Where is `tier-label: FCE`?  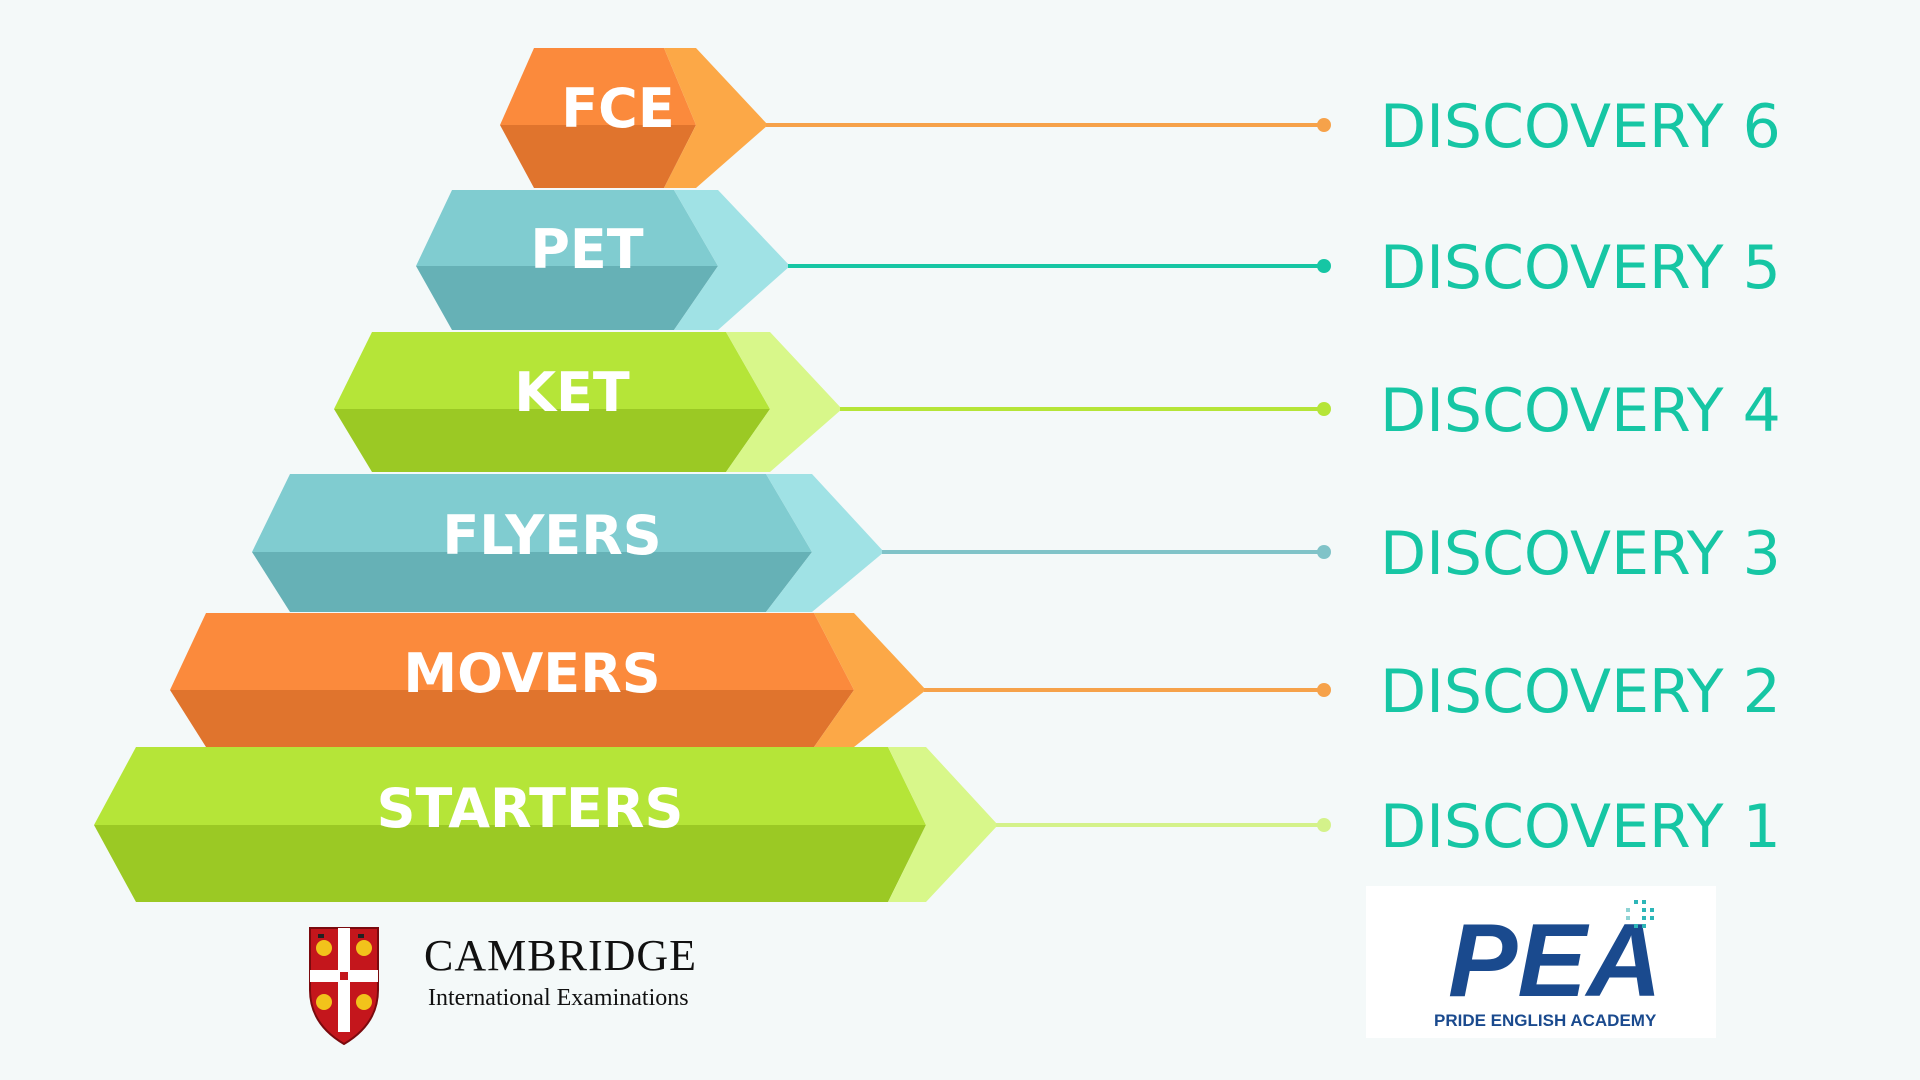
tier-label: FCE is located at coordinates (617, 108).